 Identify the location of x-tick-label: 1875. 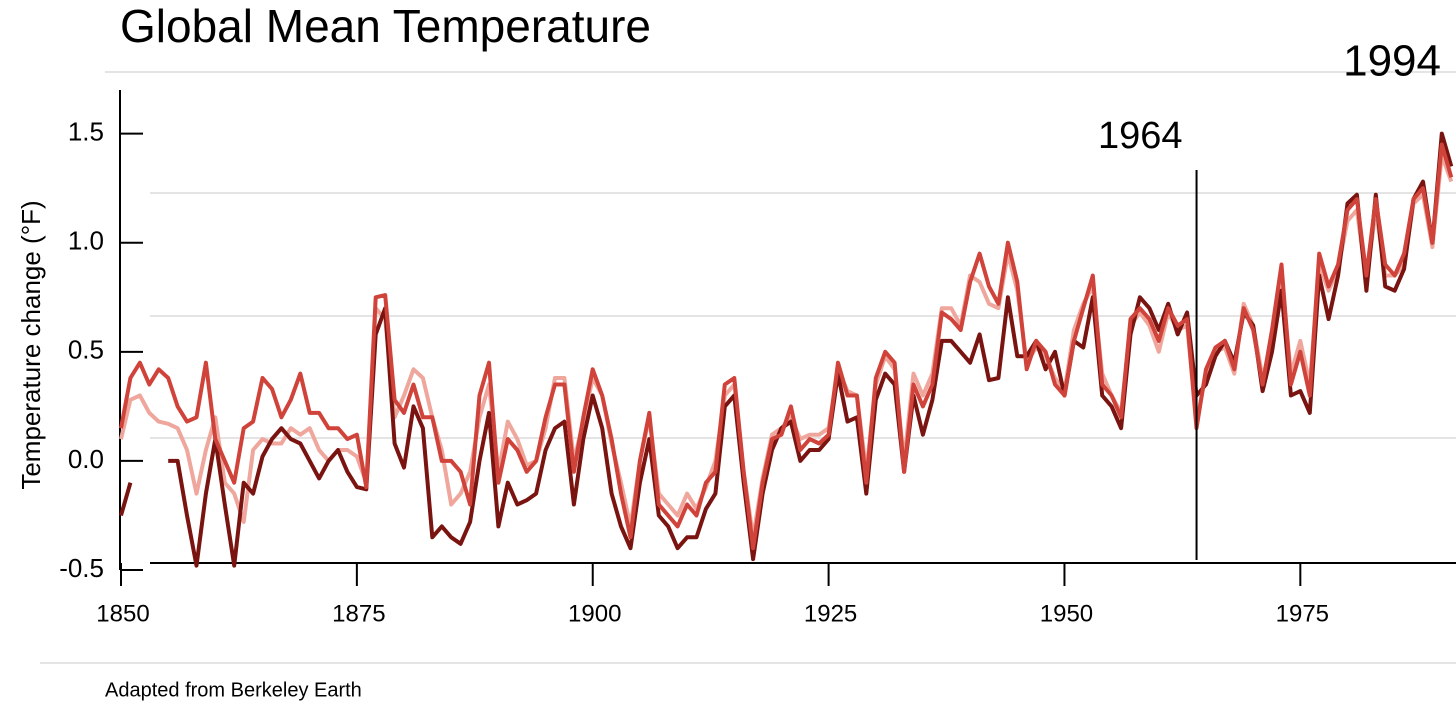
(358, 613).